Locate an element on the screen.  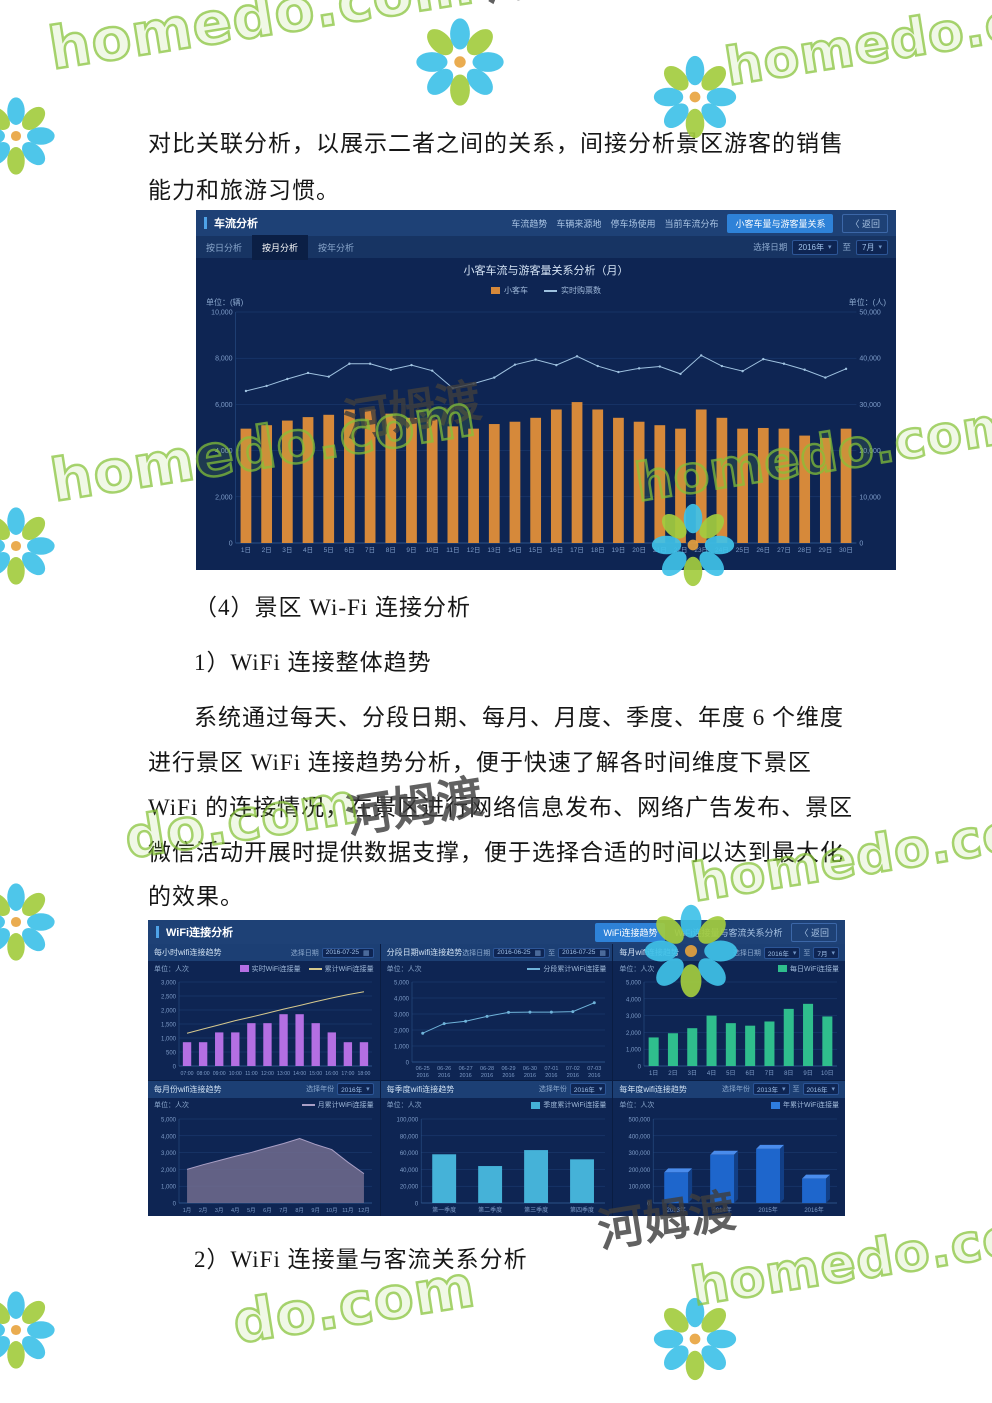
nav-item: 小客车量与游客量关系 is located at coordinates (780, 223).